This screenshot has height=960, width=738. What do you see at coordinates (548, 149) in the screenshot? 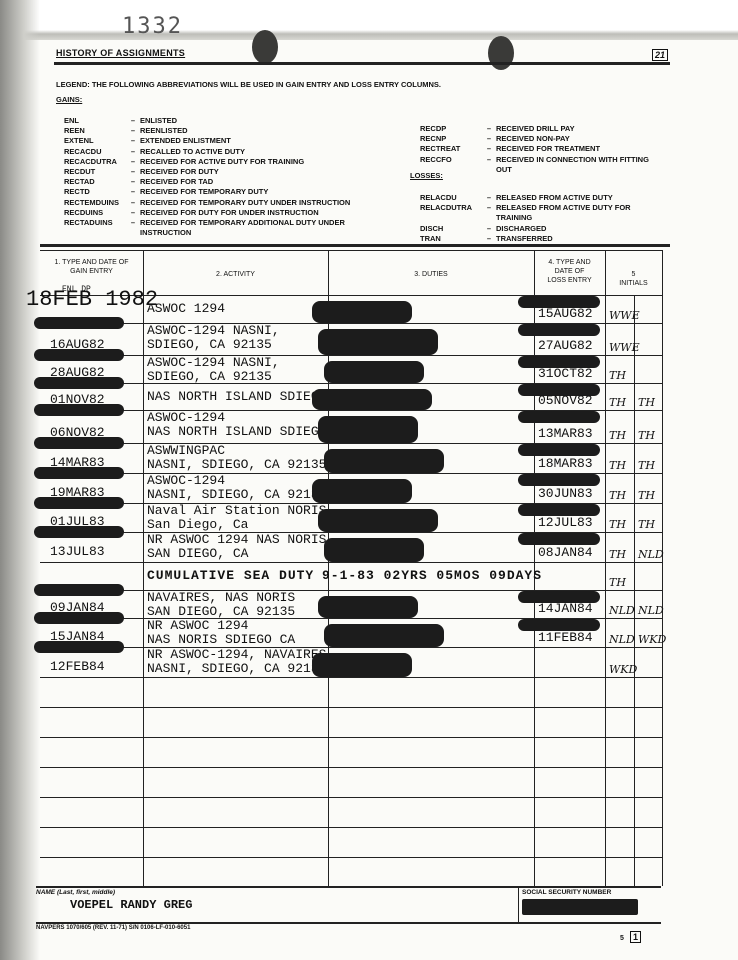
I see `legend-meaning: RECEIVED FOR TREATMENT` at bounding box center [548, 149].